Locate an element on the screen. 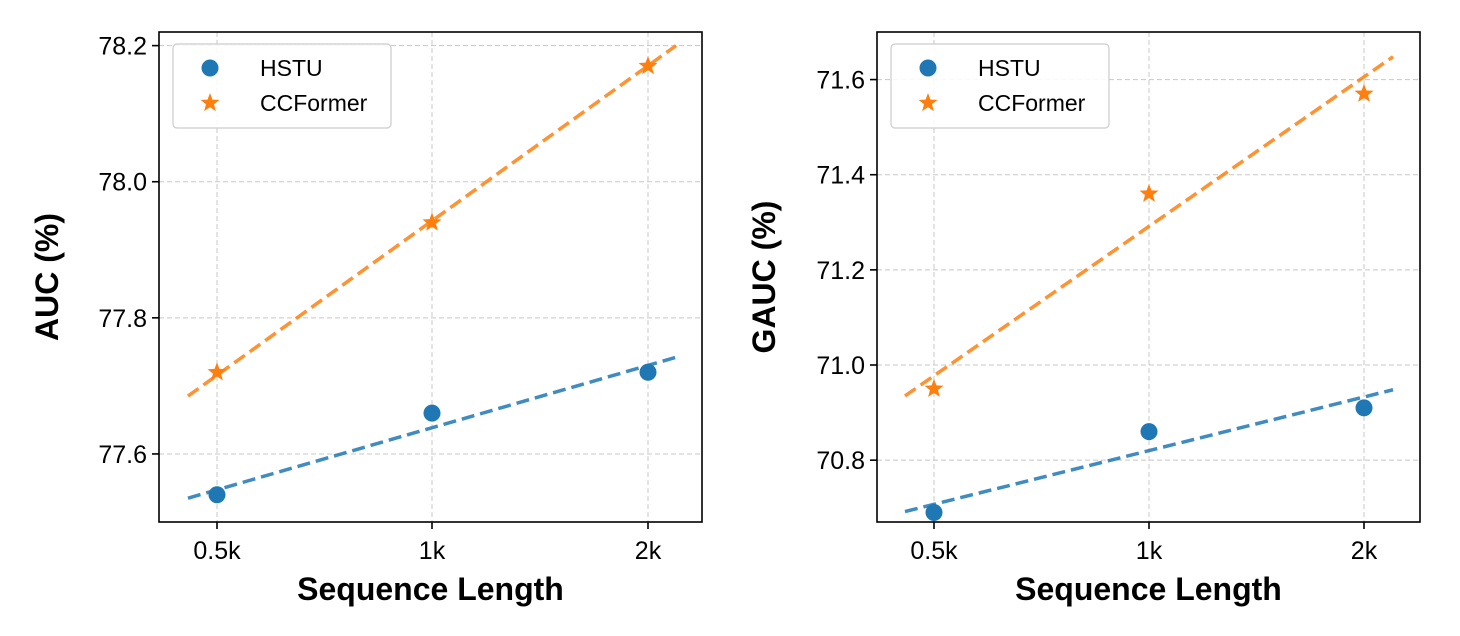 The width and height of the screenshot is (1460, 636). y-tick-label: 71.2 is located at coordinates (840, 271).